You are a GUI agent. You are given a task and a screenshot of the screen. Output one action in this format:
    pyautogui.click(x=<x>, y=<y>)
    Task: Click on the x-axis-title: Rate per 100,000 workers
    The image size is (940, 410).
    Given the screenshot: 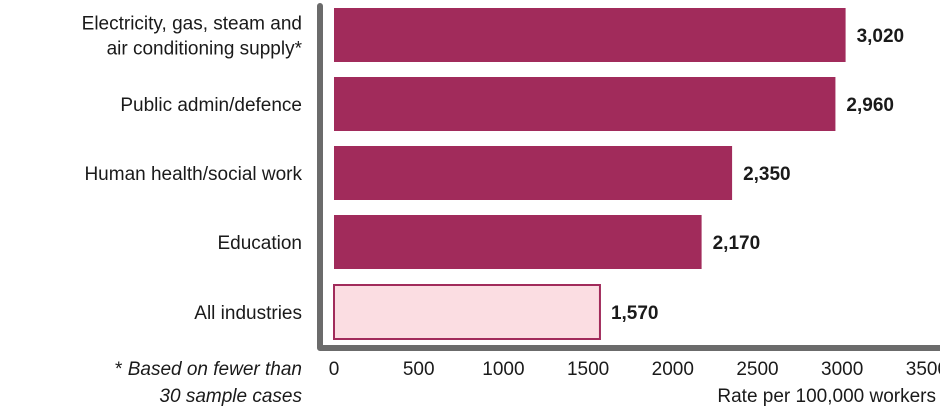 What is the action you would take?
    pyautogui.click(x=826, y=396)
    